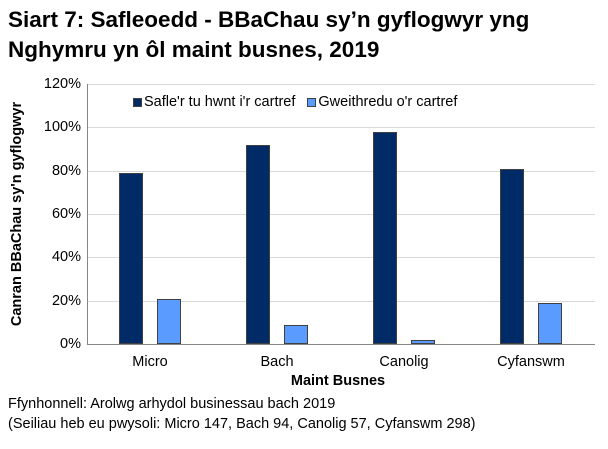  I want to click on y-tick-label: 20%, so click(66, 300).